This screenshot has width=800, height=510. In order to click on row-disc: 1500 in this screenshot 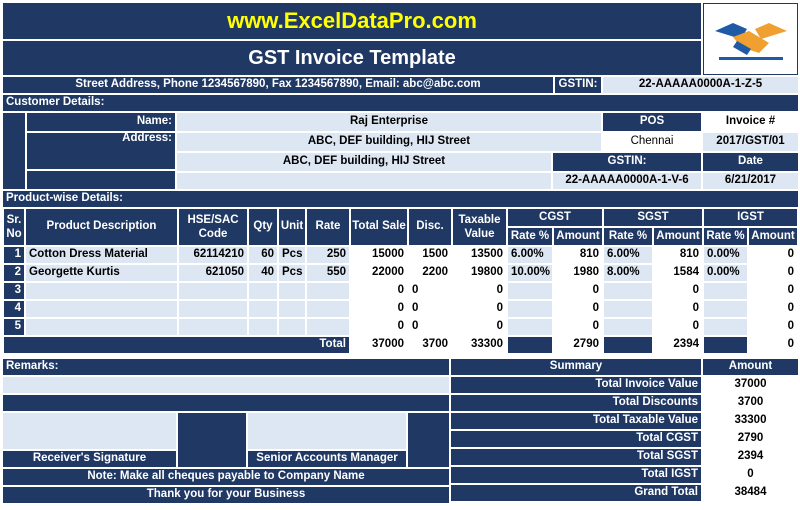, I will do `click(430, 255)`.